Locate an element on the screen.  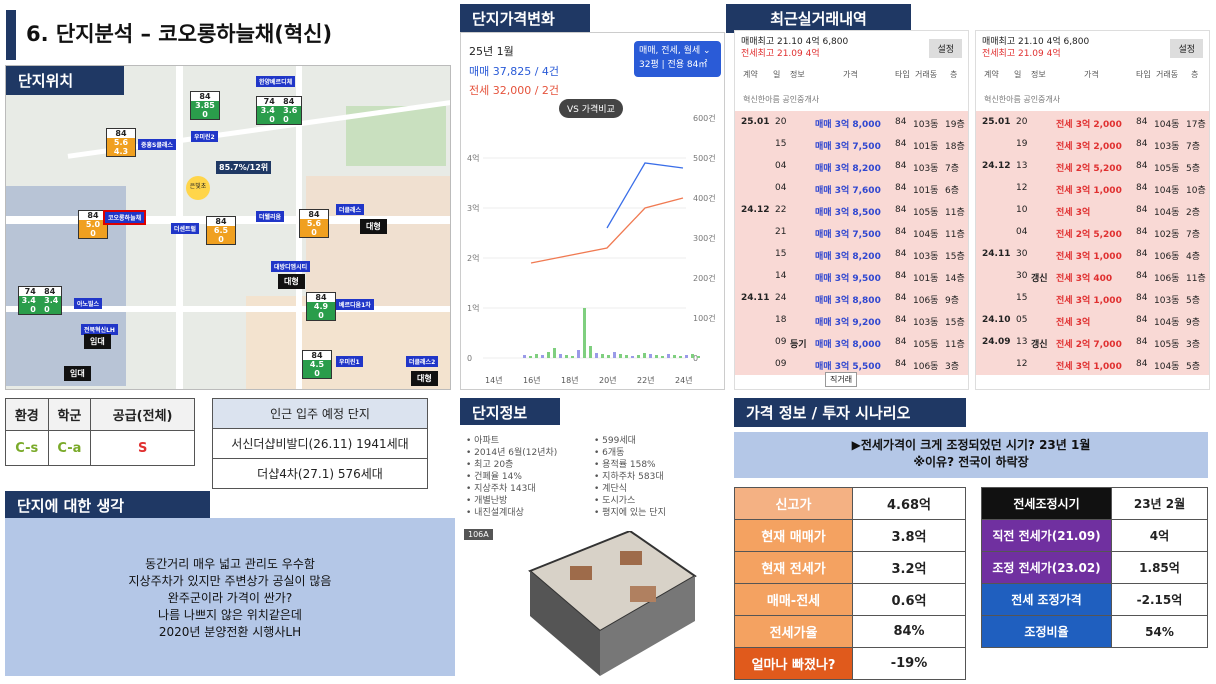
complex-marker: 84 5.6 0 is located at coordinates (314, 223).